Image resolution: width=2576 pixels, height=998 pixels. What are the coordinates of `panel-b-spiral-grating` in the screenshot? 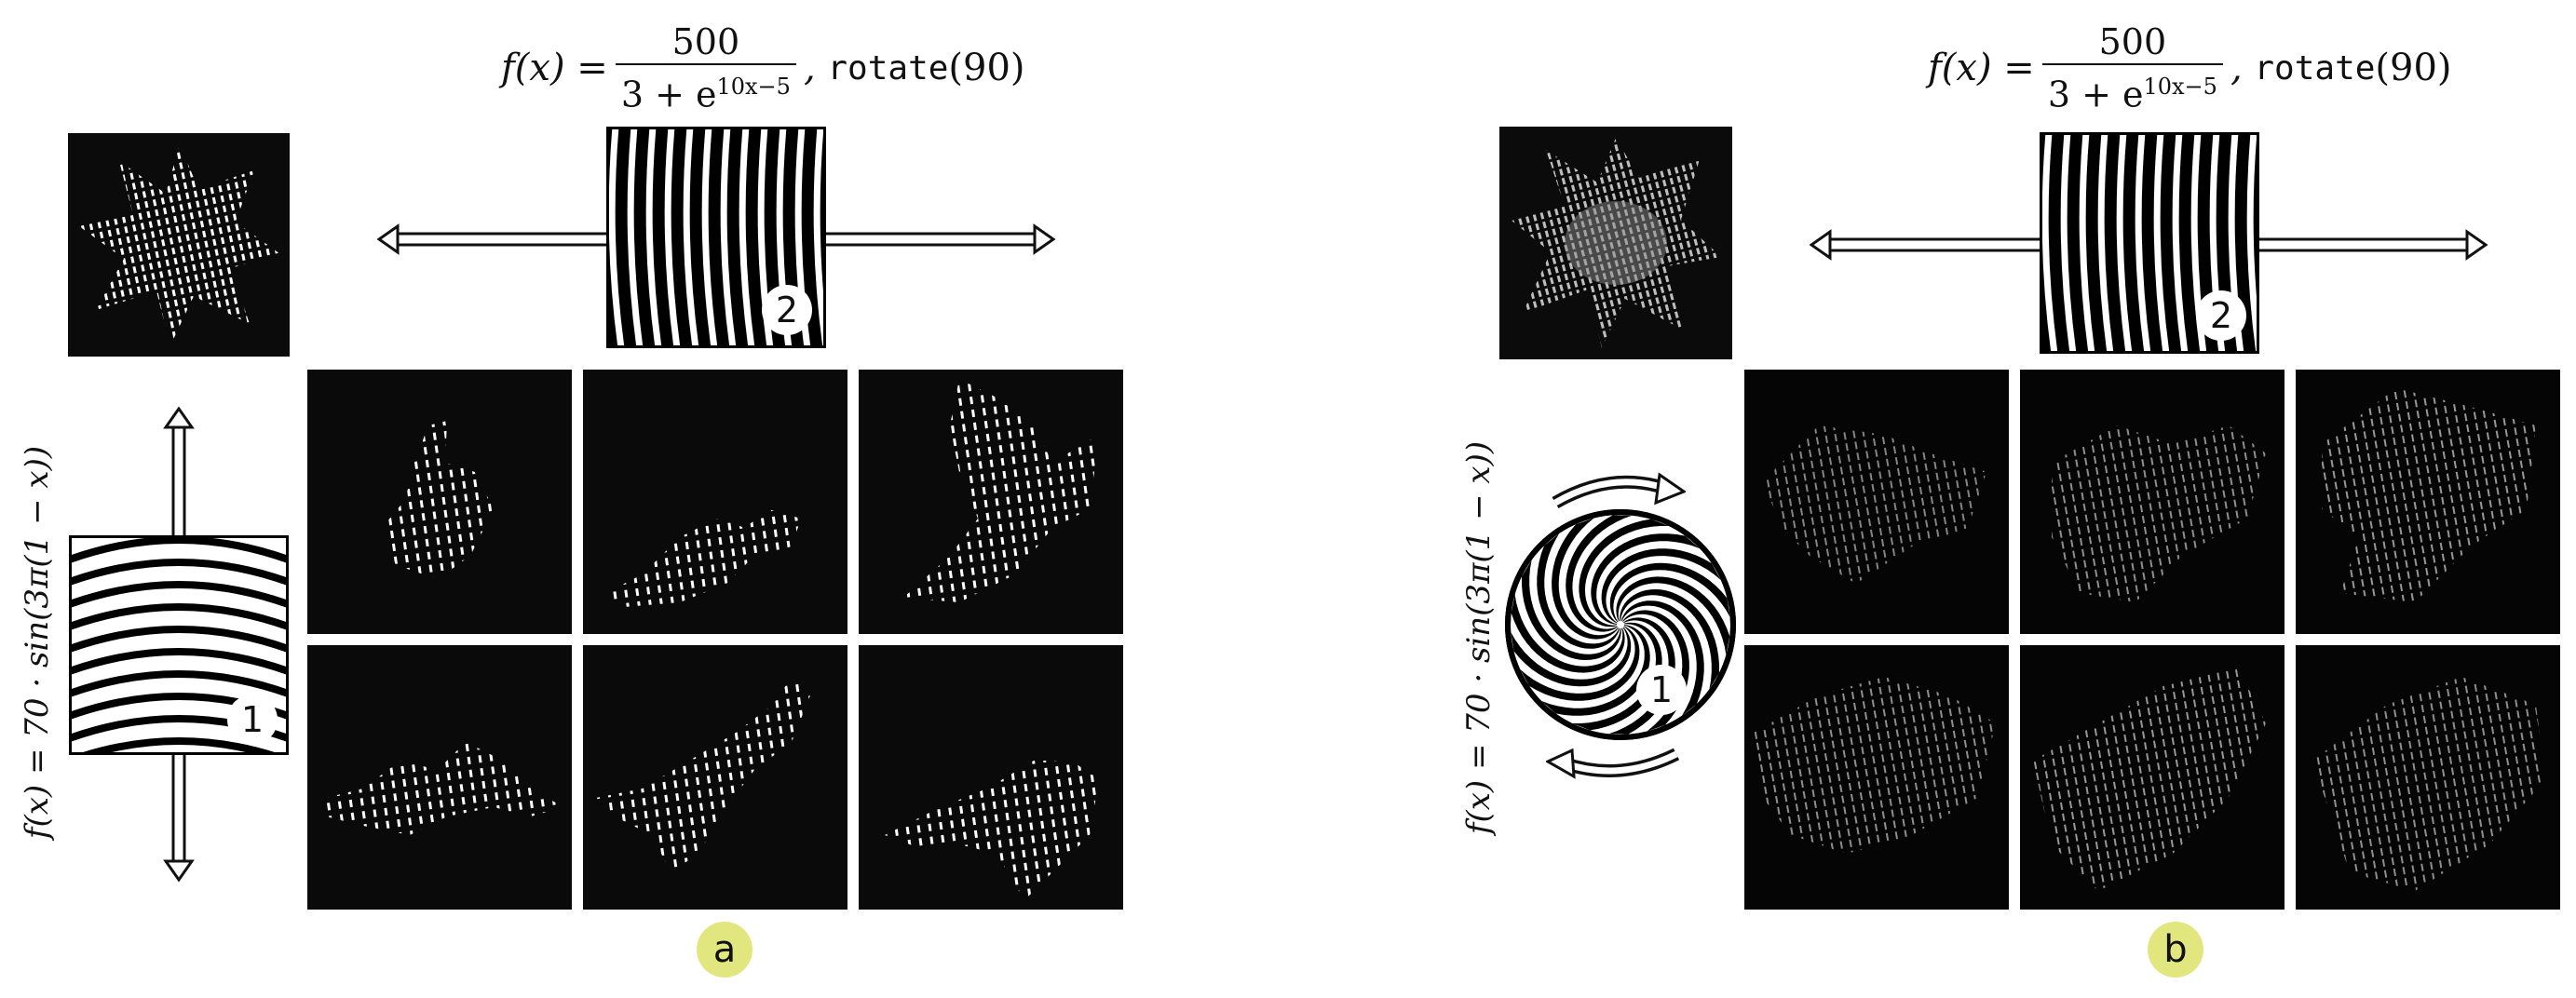 It's located at (1620, 624).